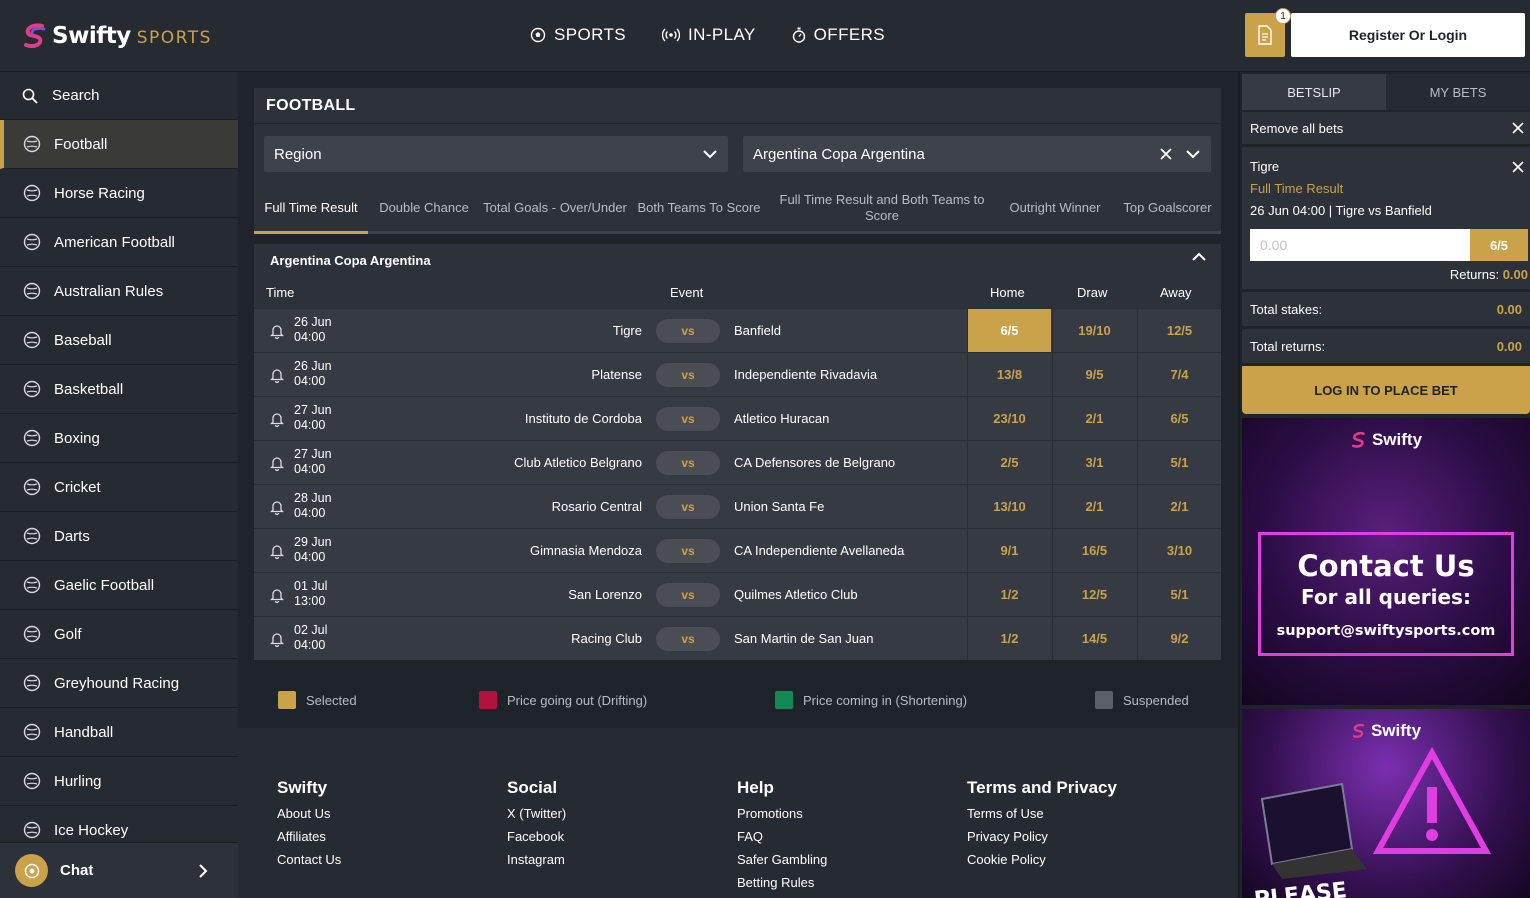 This screenshot has height=898, width=1530. Describe the element at coordinates (119, 438) in the screenshot. I see `sidebar-item-boxing: Boxing` at that location.